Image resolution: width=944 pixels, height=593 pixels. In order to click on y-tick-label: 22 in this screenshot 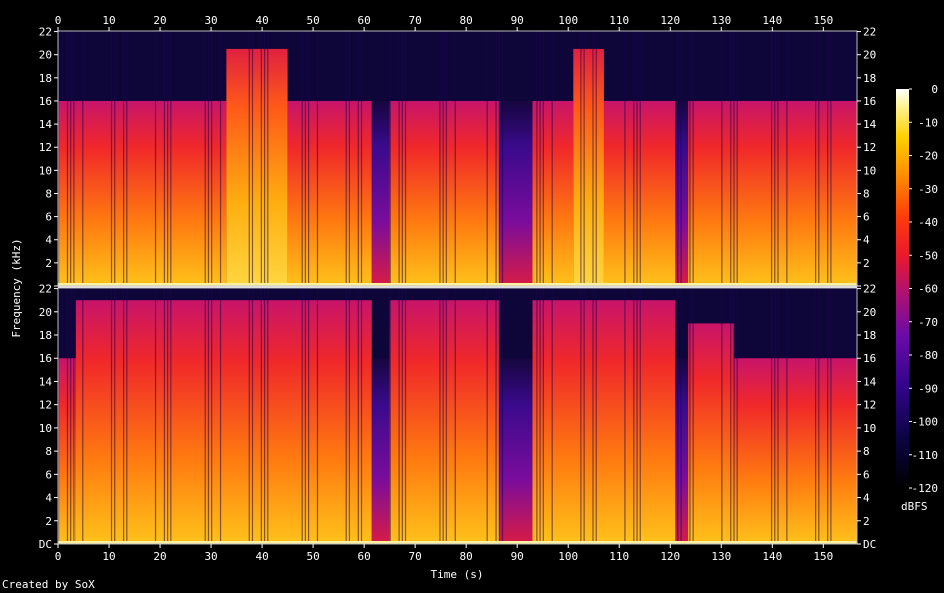, I will do `click(869, 32)`.